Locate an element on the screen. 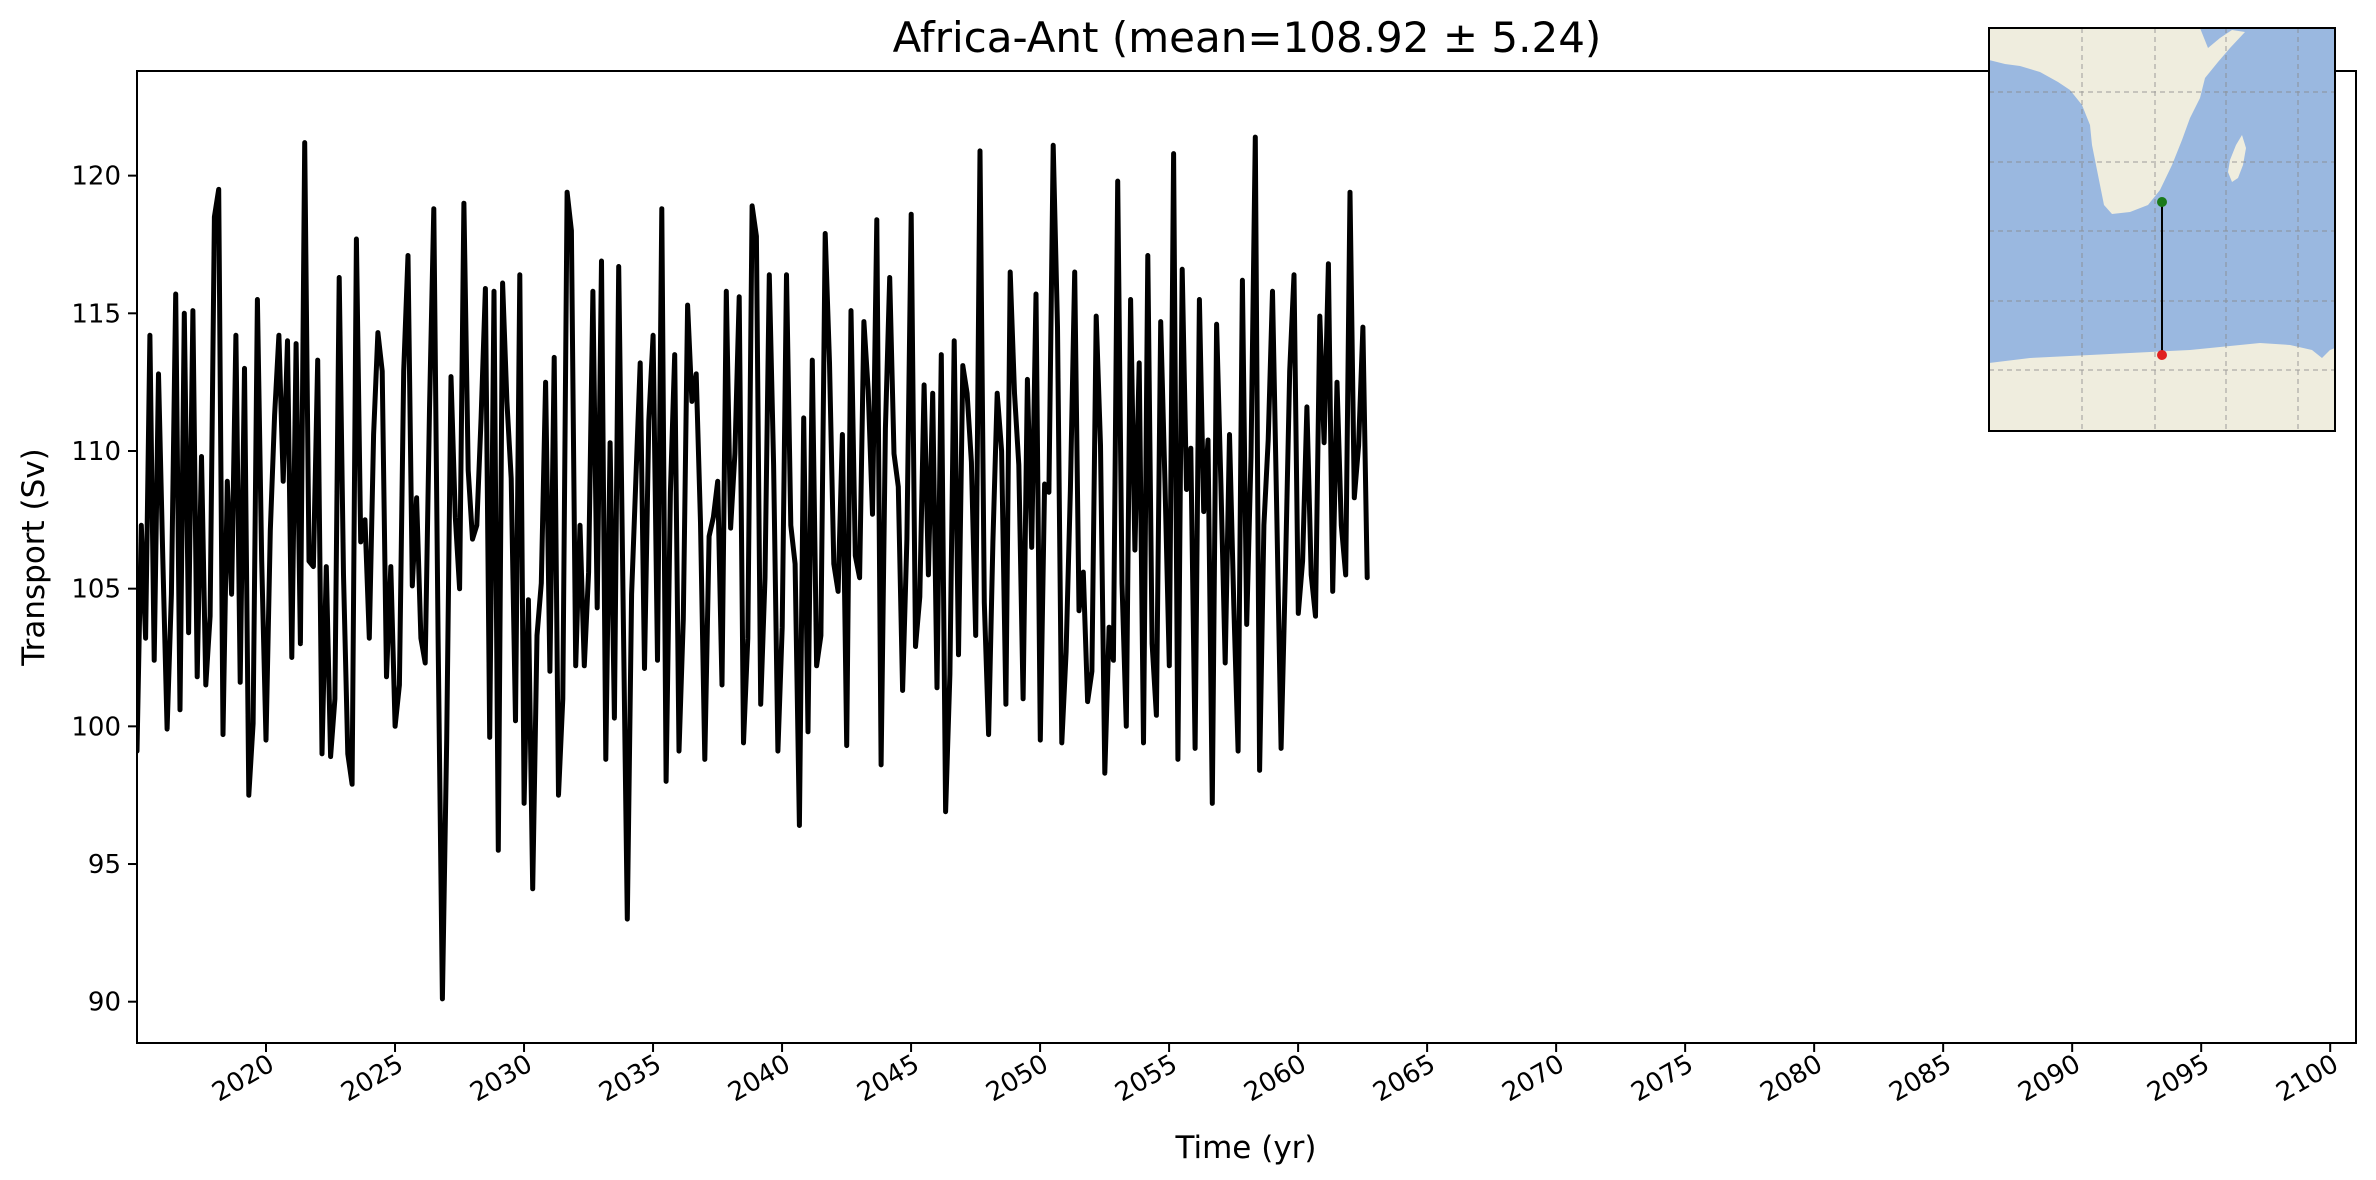 This screenshot has height=1180, width=2376. section-end-marker is located at coordinates (2162, 355).